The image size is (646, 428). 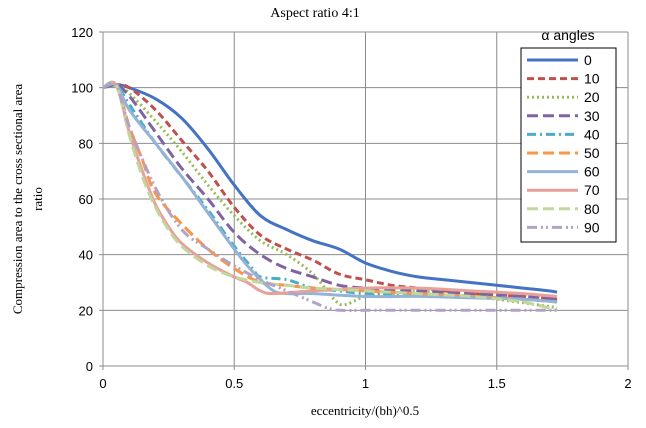 What do you see at coordinates (314, 13) in the screenshot?
I see `chart-title: Aspect ratio 4:1` at bounding box center [314, 13].